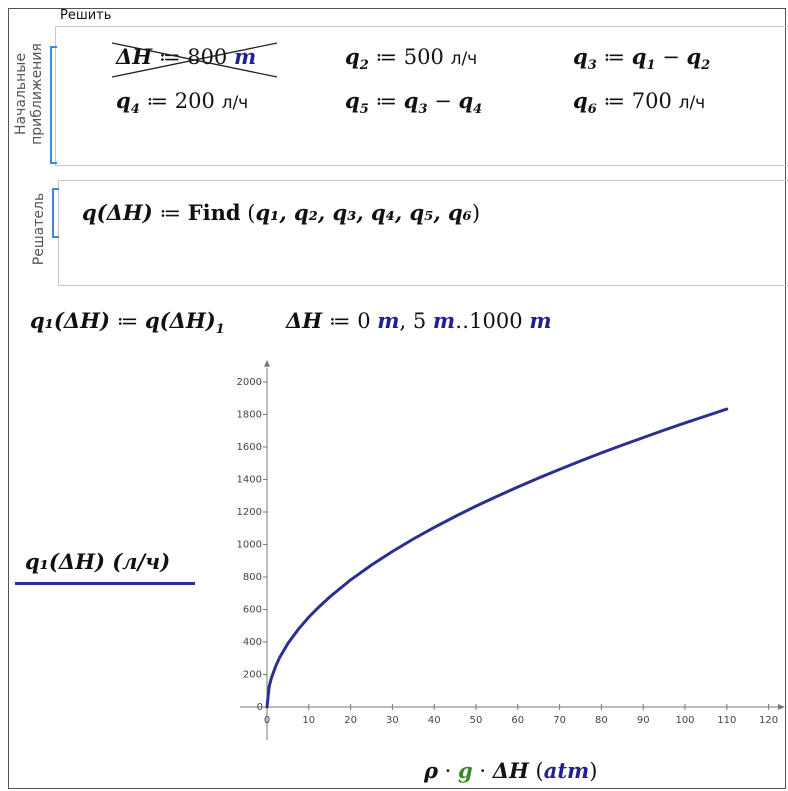 The image size is (788, 791). What do you see at coordinates (423, 233) in the screenshot?
I see `solver-region` at bounding box center [423, 233].